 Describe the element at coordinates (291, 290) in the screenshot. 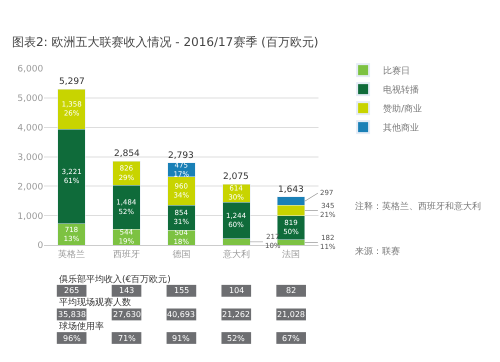

I see `text: 82` at that location.